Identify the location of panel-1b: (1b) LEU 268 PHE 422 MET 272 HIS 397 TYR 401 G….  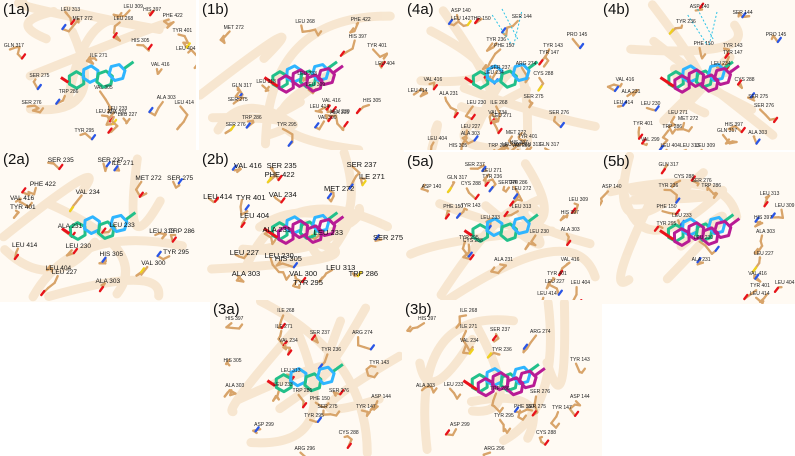
(301, 75).